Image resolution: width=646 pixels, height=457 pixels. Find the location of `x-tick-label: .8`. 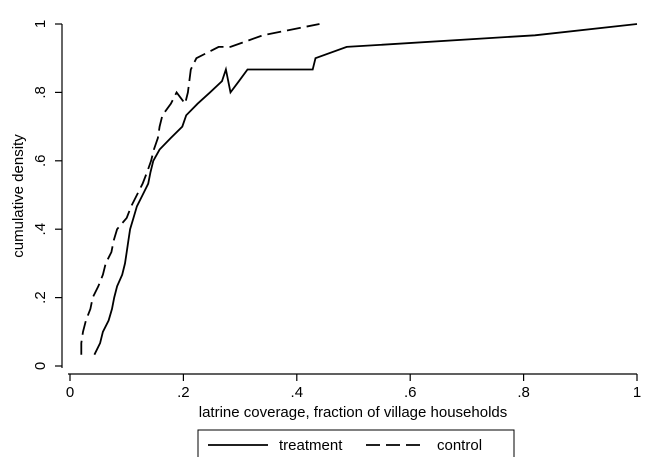

x-tick-label: .8 is located at coordinates (523, 392).